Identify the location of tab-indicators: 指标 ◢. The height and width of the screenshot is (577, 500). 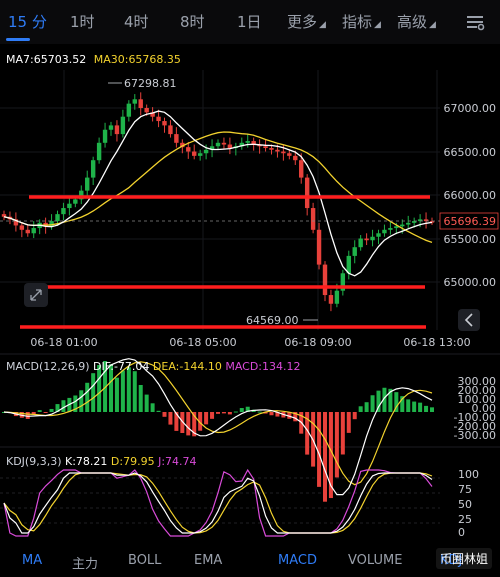
(361, 21).